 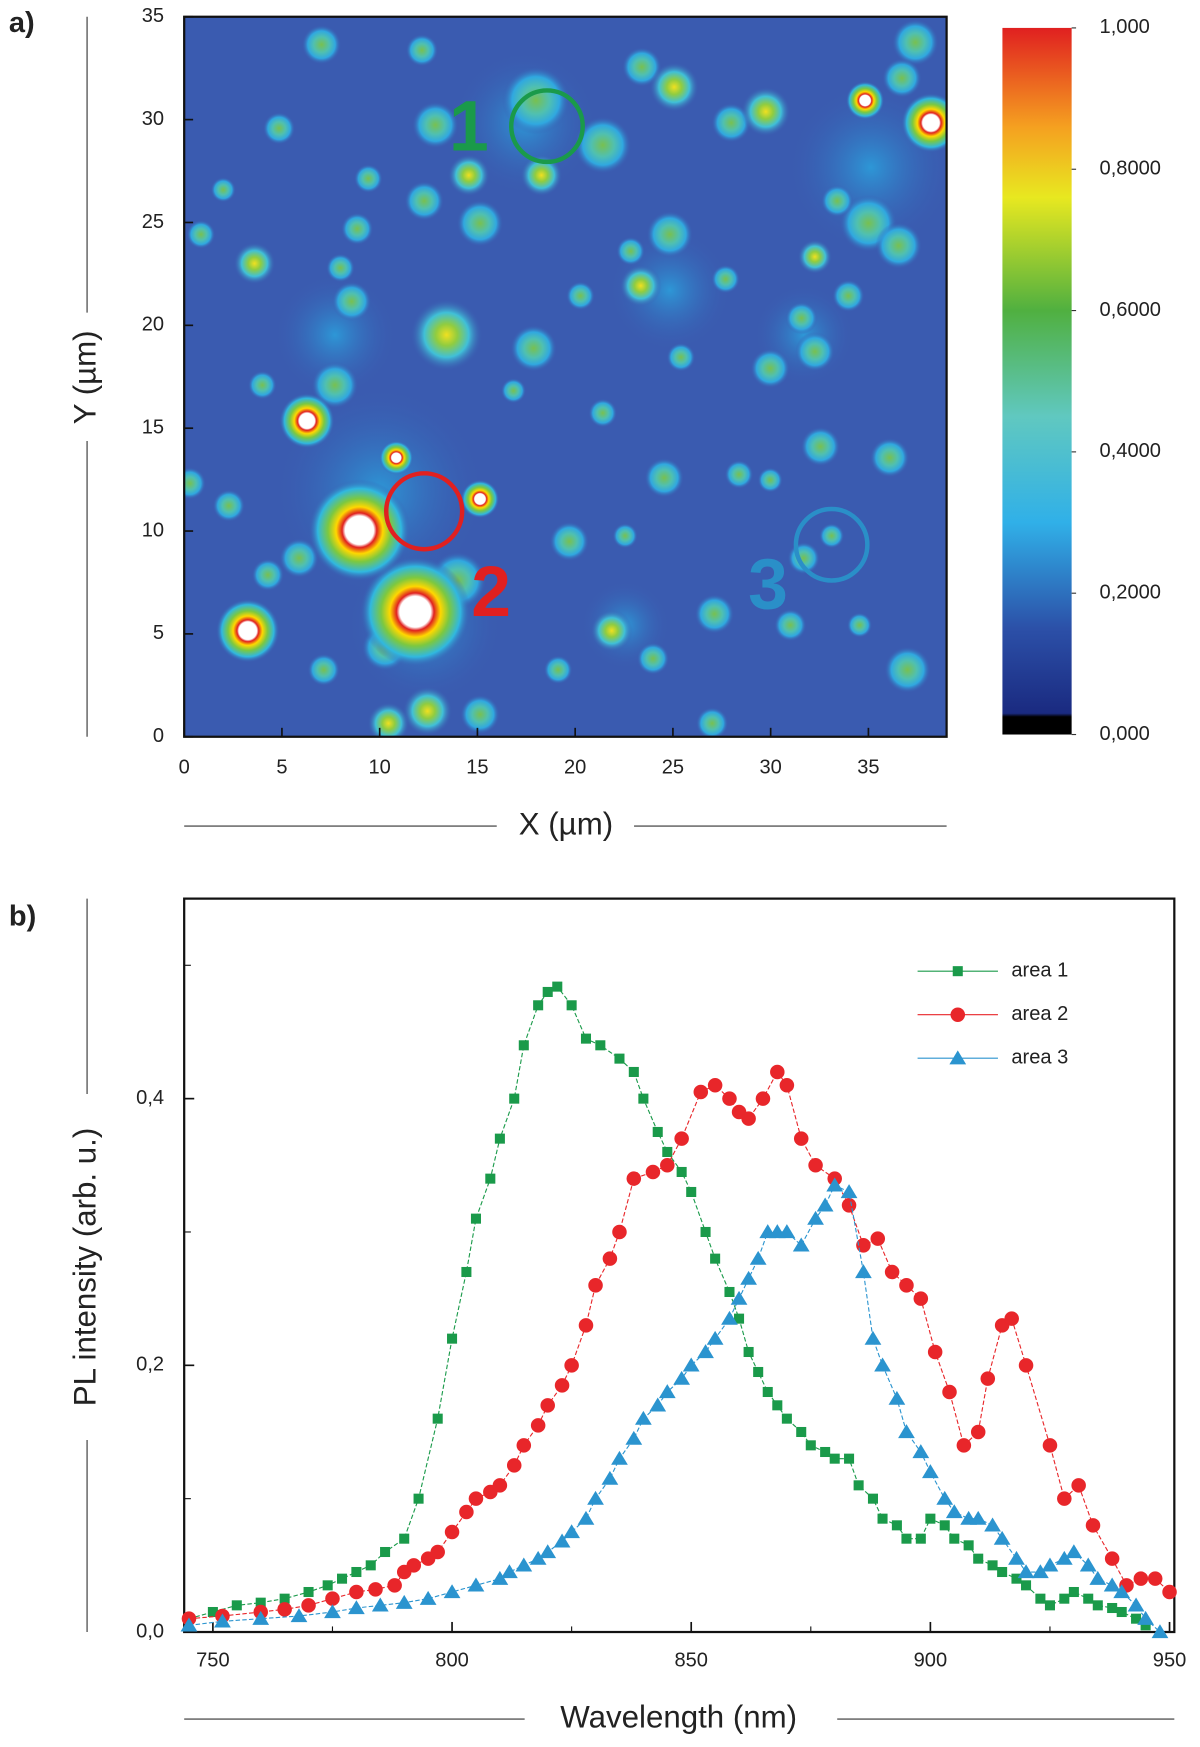 I want to click on annotation-label: 1, so click(x=469, y=127).